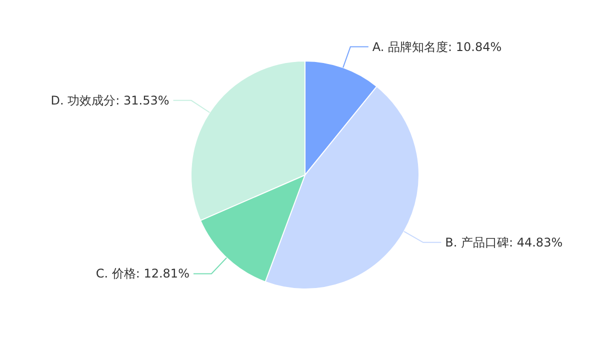 This screenshot has width=600, height=340. I want to click on slice-label: B. 产品口碑: 44.83%, so click(504, 242).